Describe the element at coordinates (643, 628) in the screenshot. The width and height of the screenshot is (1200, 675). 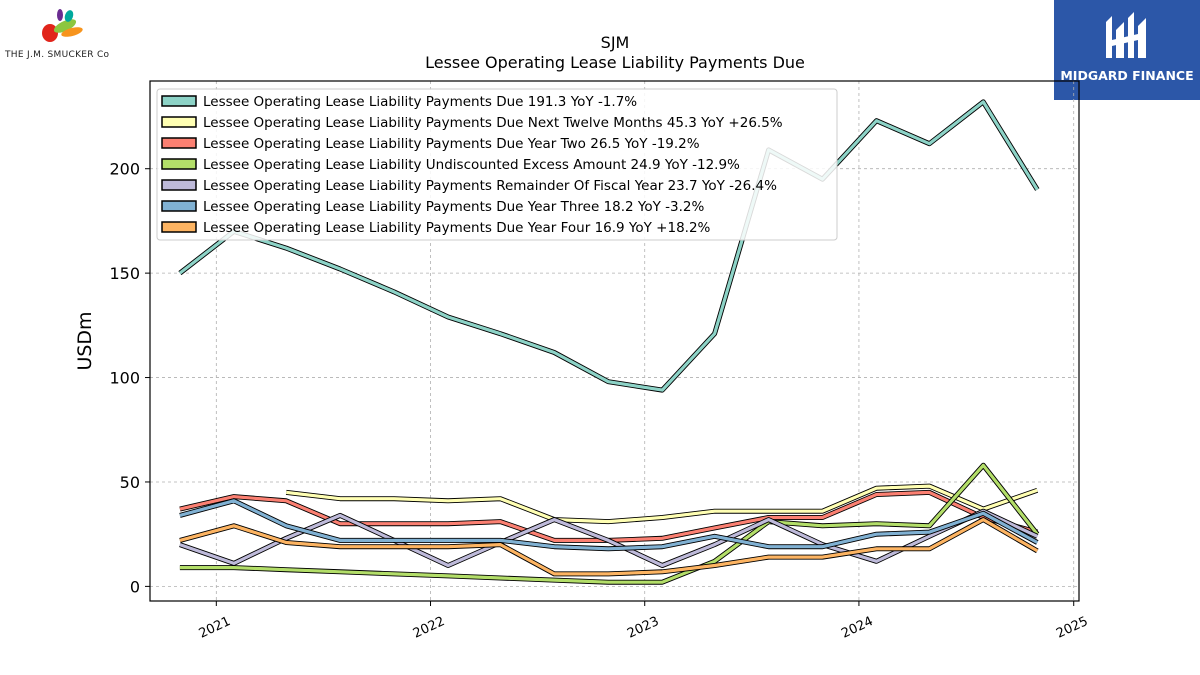
I see `x-tick-label: 2023` at that location.